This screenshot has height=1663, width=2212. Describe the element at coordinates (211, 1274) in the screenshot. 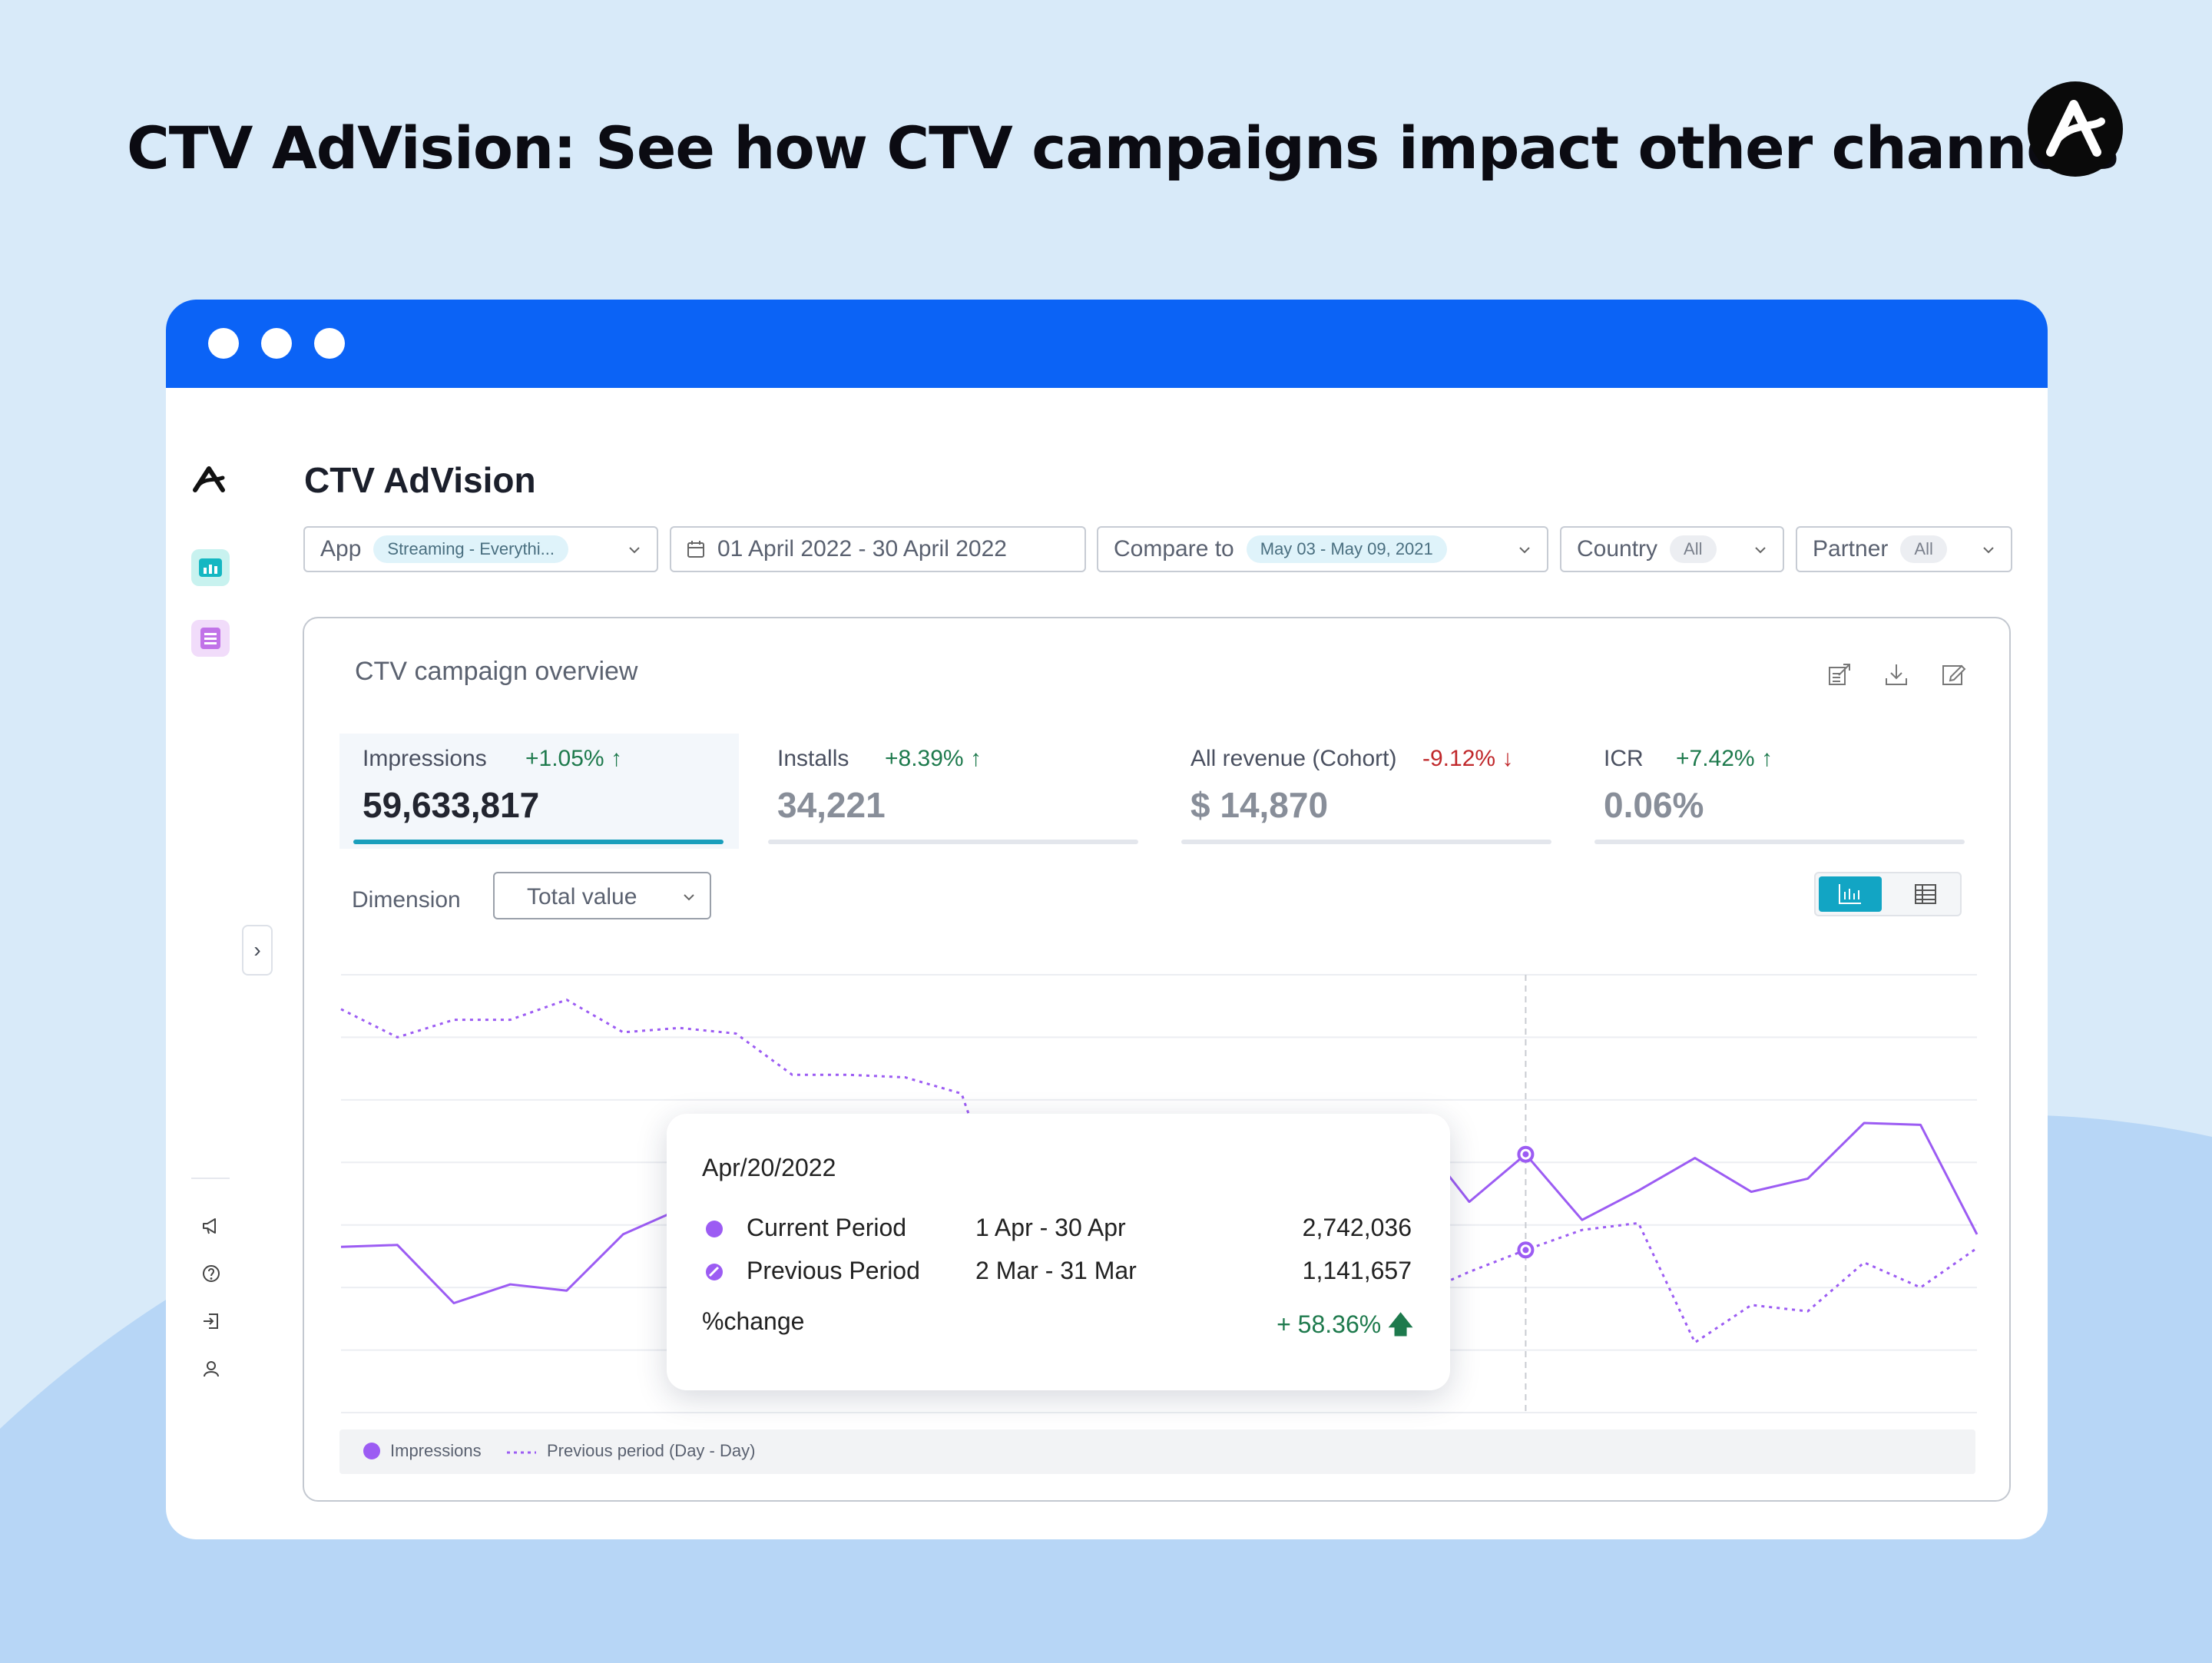

I see `help-icon` at that location.